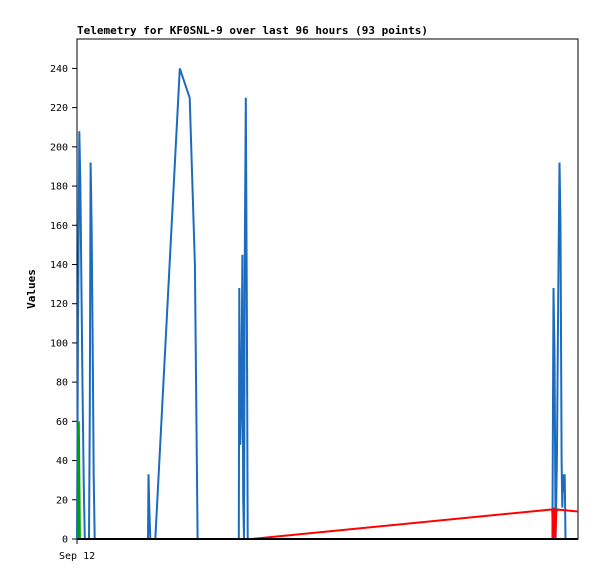 The height and width of the screenshot is (579, 597). I want to click on y-tick-label: 80, so click(62, 383).